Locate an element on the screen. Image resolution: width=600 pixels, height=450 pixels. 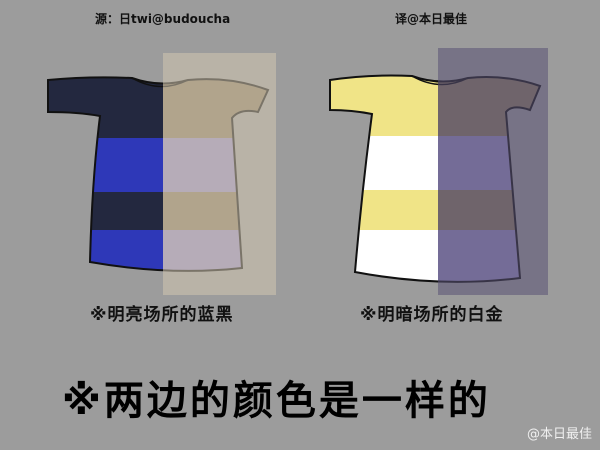
watermark: @本日最佳 is located at coordinates (559, 434).